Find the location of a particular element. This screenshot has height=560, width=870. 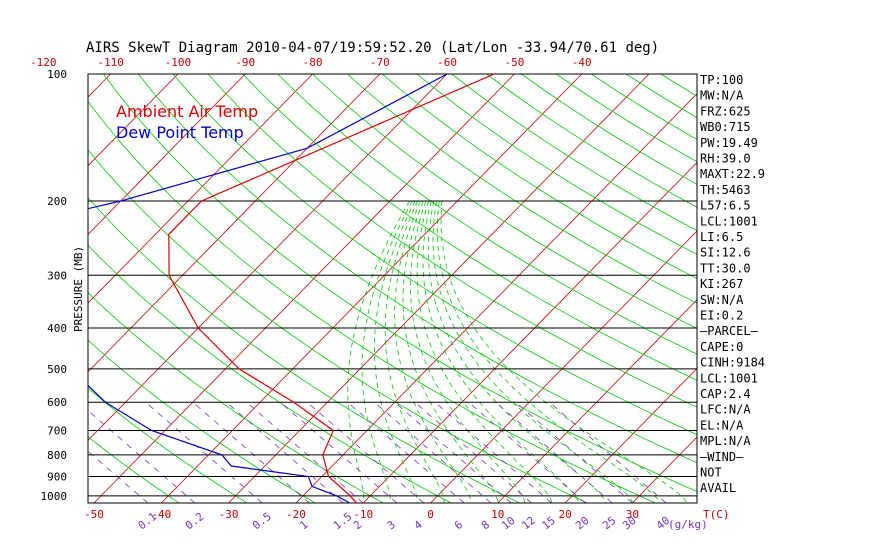

pressure-tick-label: 100 is located at coordinates (57, 74).